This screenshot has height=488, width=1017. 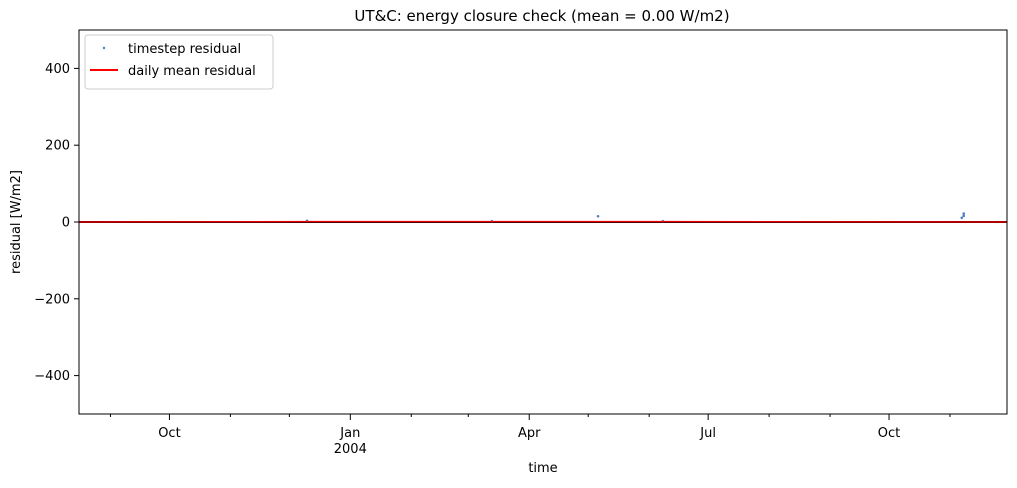 What do you see at coordinates (349, 433) in the screenshot?
I see `x-tick-label: Jan` at bounding box center [349, 433].